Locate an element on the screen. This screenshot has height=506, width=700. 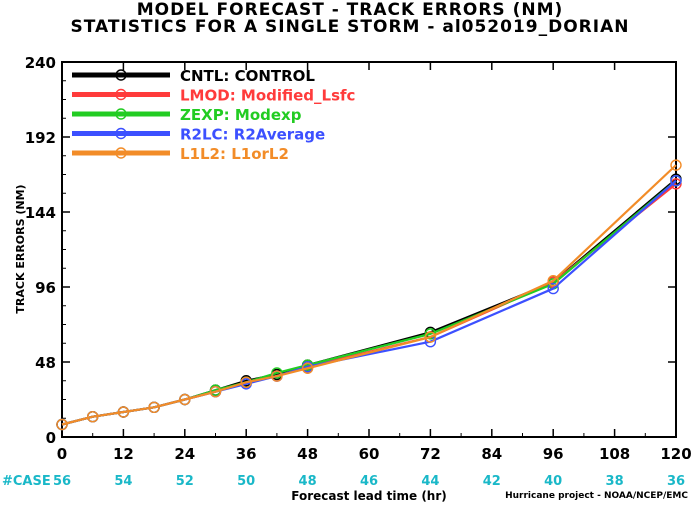
x-tick-label: 72 is located at coordinates (430, 454).